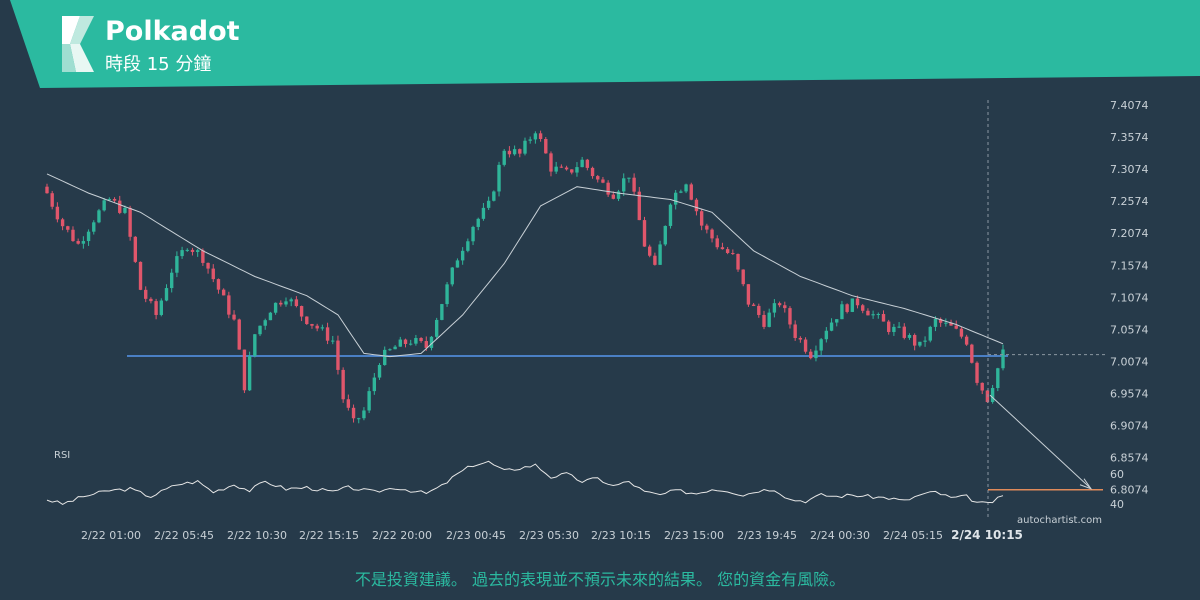  Describe the element at coordinates (605, 44) in the screenshot. I see `header-background` at that location.